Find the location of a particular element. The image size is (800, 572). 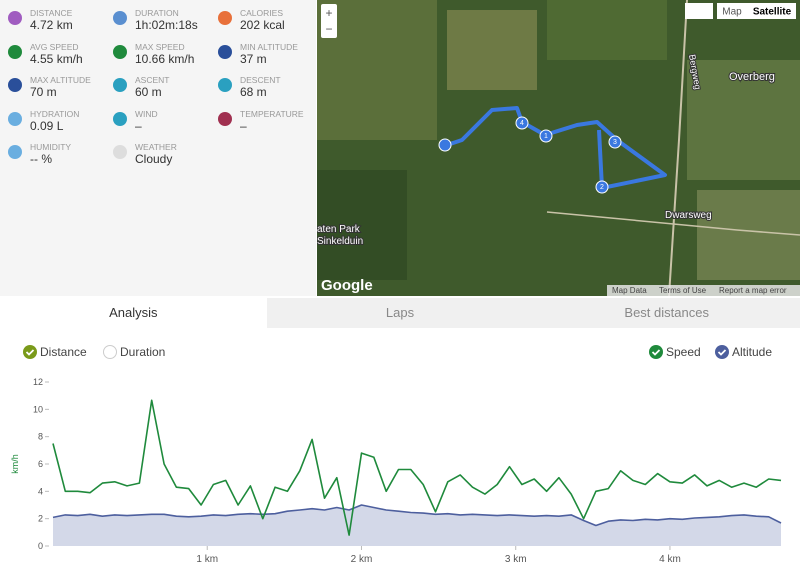

stat-label: WEATHER is located at coordinates (156, 147).